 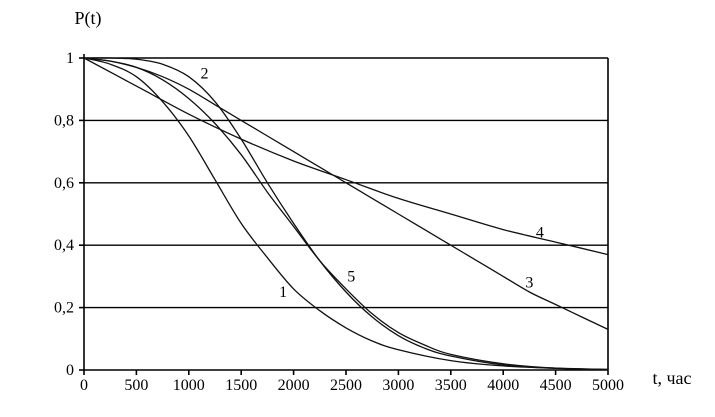 I want to click on x-axis-title: t, час, so click(x=671, y=378).